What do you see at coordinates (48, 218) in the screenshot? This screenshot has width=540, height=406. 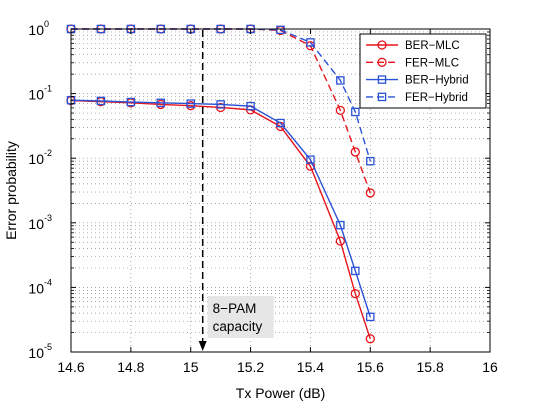 I see `y-tick-exponent: -3` at bounding box center [48, 218].